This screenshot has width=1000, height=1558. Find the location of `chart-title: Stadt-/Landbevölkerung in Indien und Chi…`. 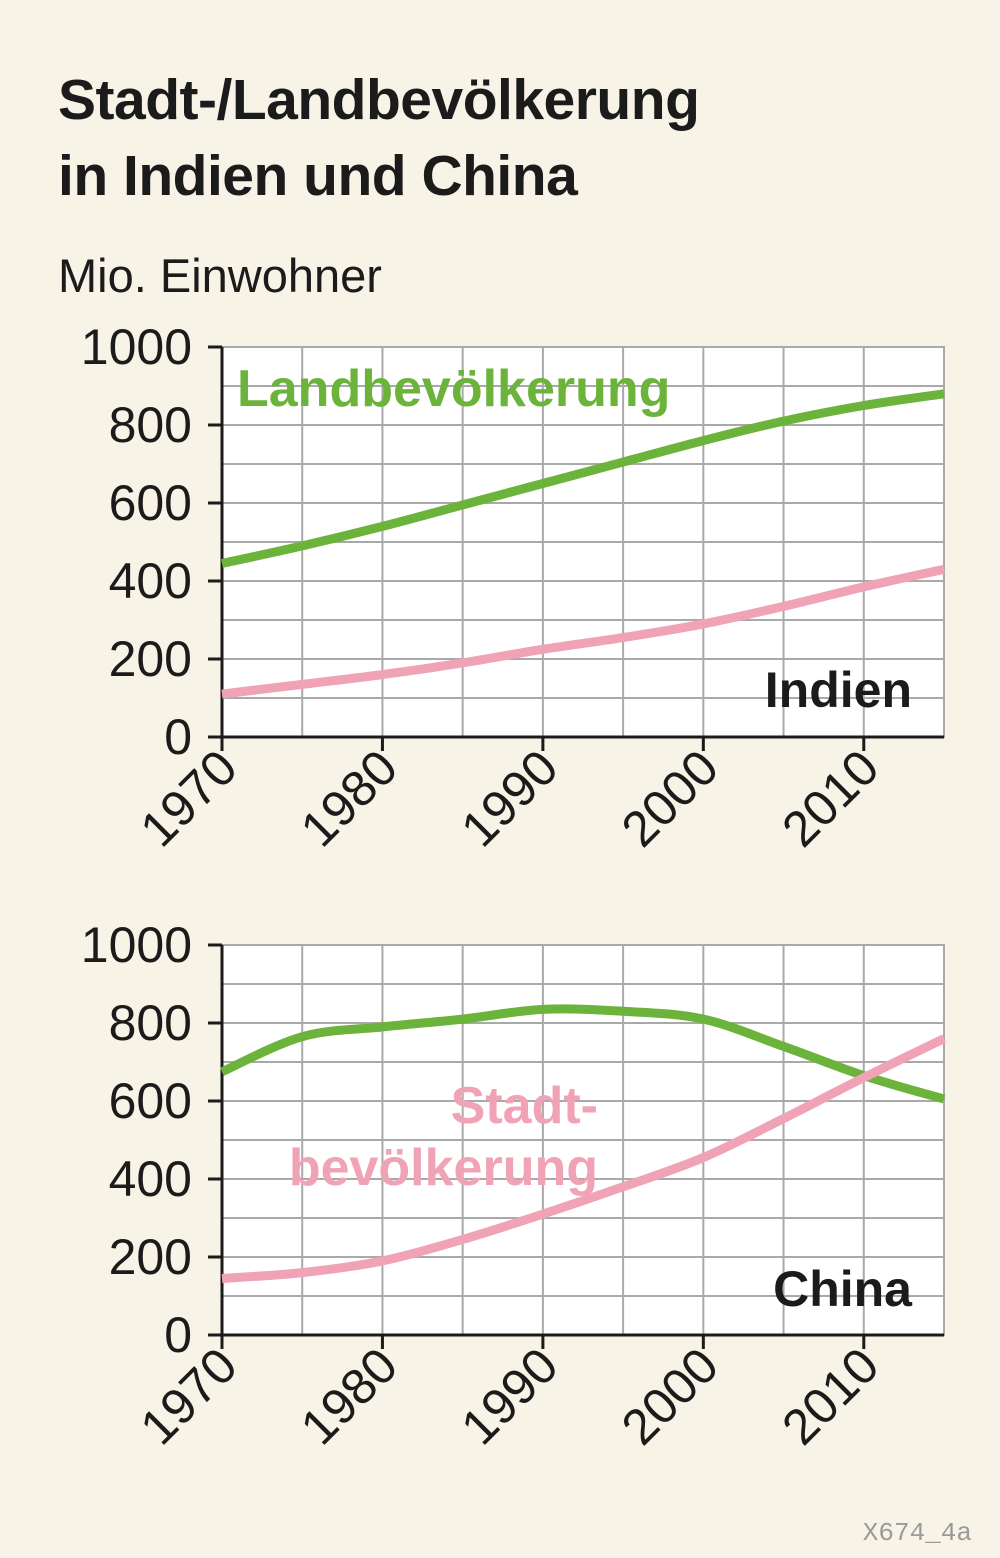

chart-title: Stadt-/Landbevölkerung in Indien und Chi… is located at coordinates (379, 138).